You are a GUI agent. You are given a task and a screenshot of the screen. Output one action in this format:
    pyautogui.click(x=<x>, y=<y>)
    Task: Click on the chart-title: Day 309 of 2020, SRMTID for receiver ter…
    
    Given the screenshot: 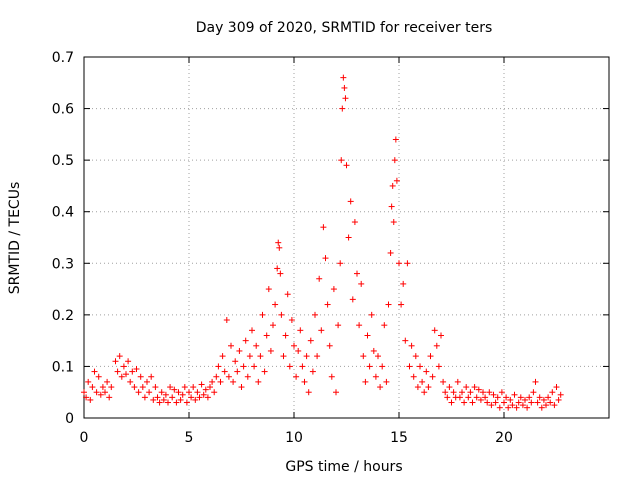 What is the action you would take?
    pyautogui.click(x=344, y=28)
    